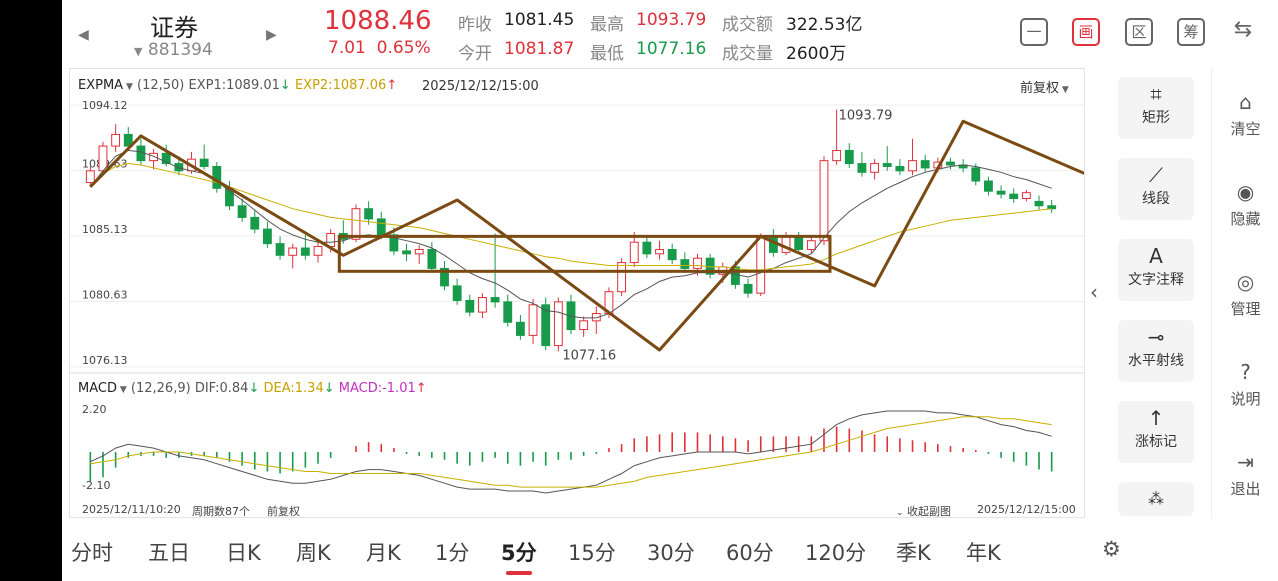 This screenshot has height=581, width=1278. What do you see at coordinates (571, 452) in the screenshot?
I see `dif-line` at bounding box center [571, 452].